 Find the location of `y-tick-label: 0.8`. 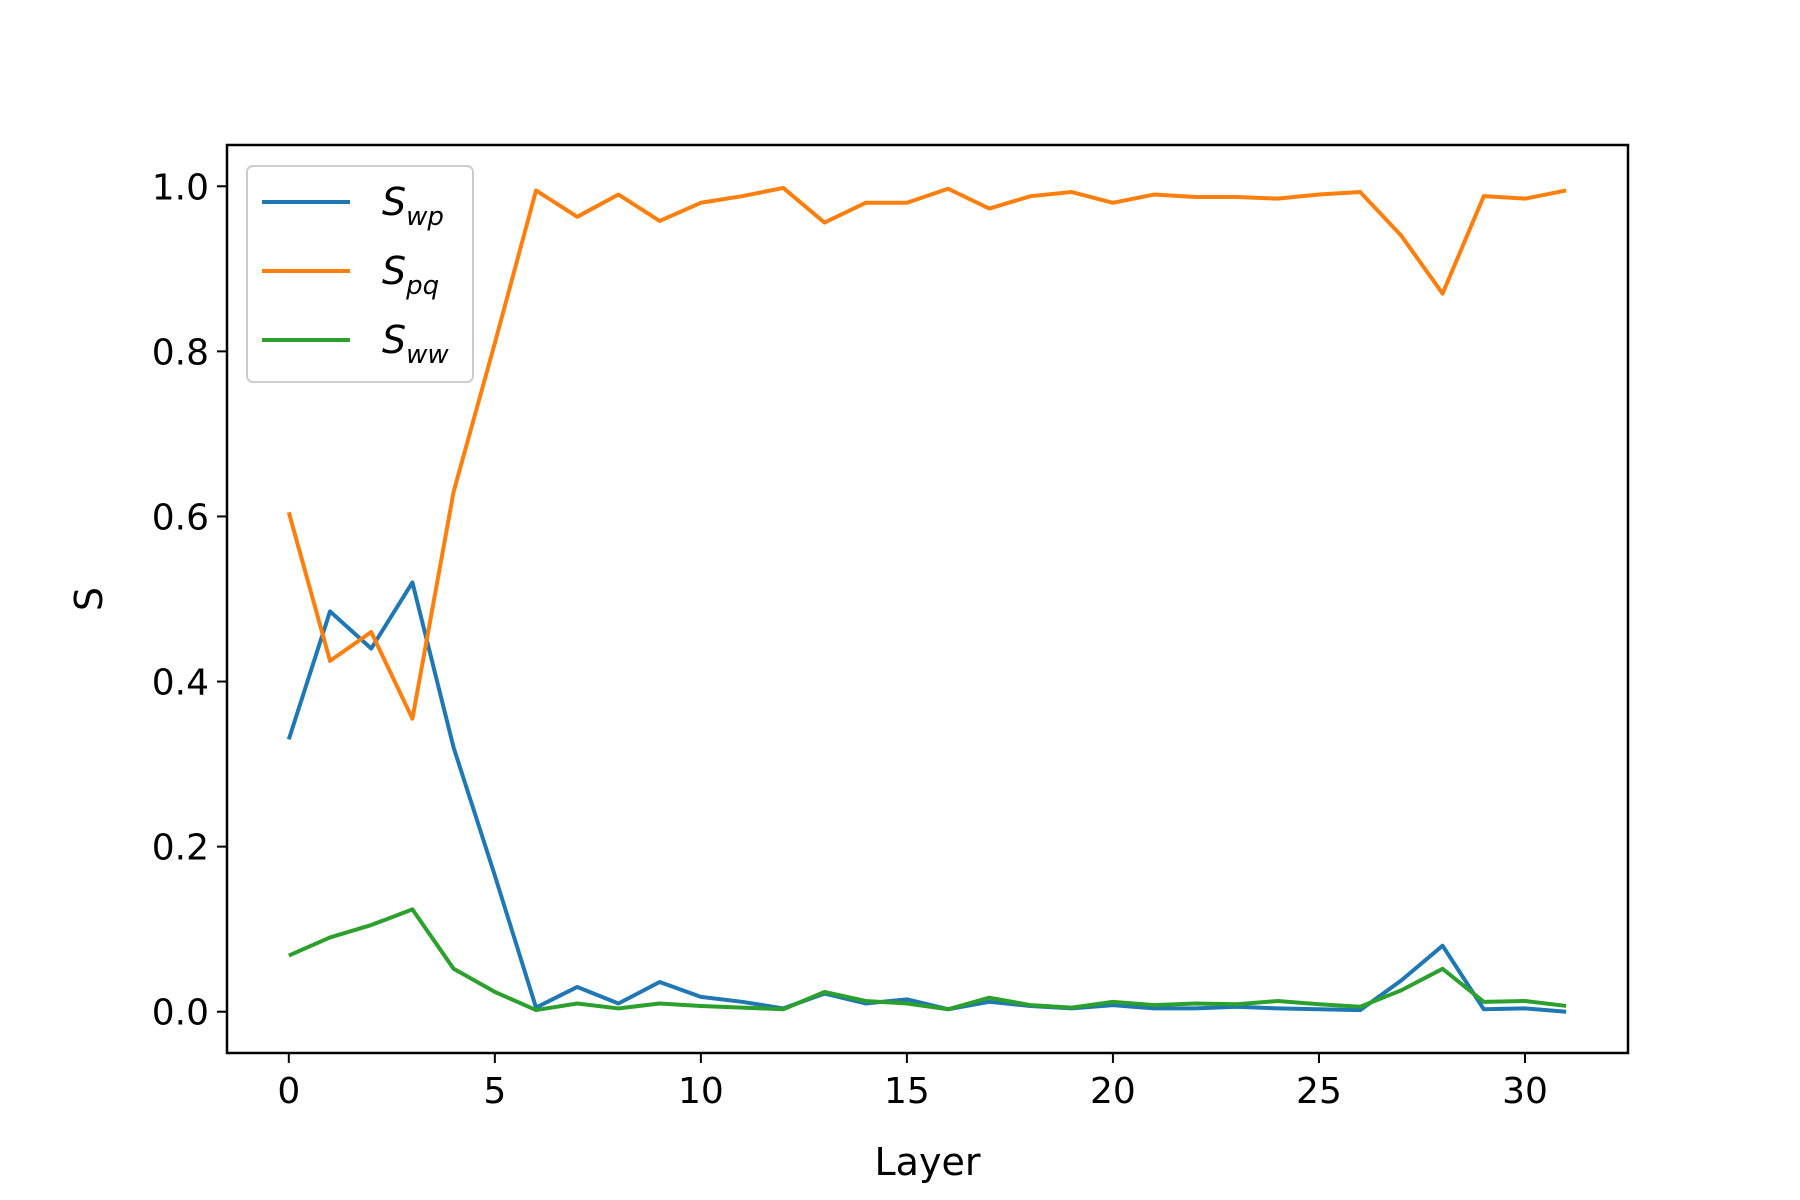

y-tick-label: 0.8 is located at coordinates (180, 352).